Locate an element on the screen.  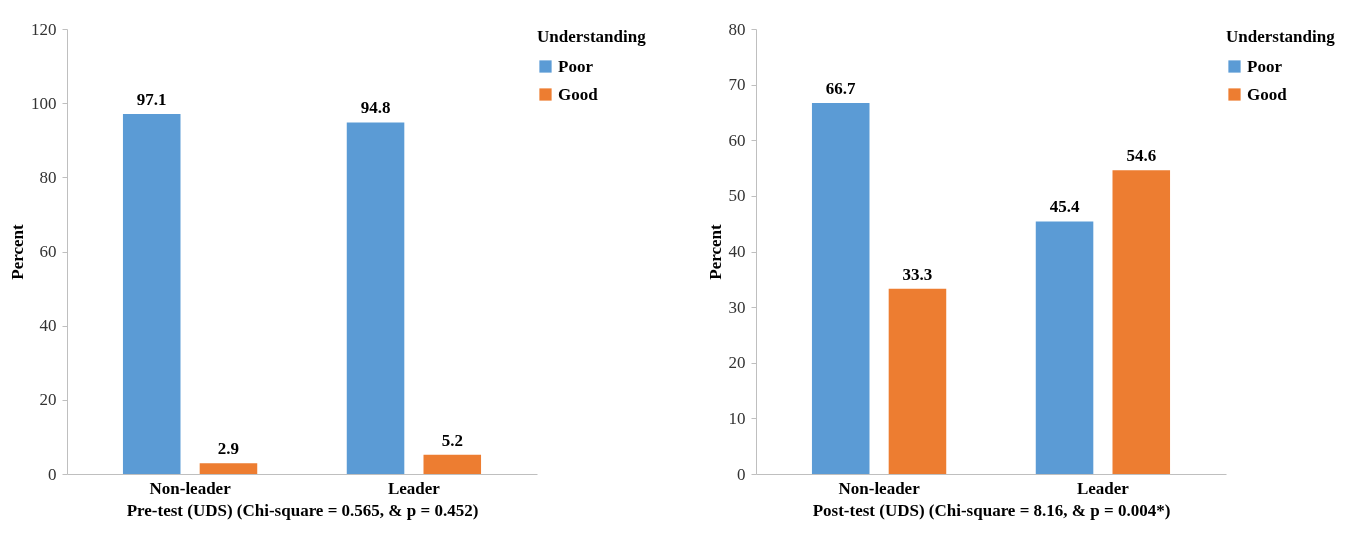
y-tick-label: 10 is located at coordinates (737, 418).